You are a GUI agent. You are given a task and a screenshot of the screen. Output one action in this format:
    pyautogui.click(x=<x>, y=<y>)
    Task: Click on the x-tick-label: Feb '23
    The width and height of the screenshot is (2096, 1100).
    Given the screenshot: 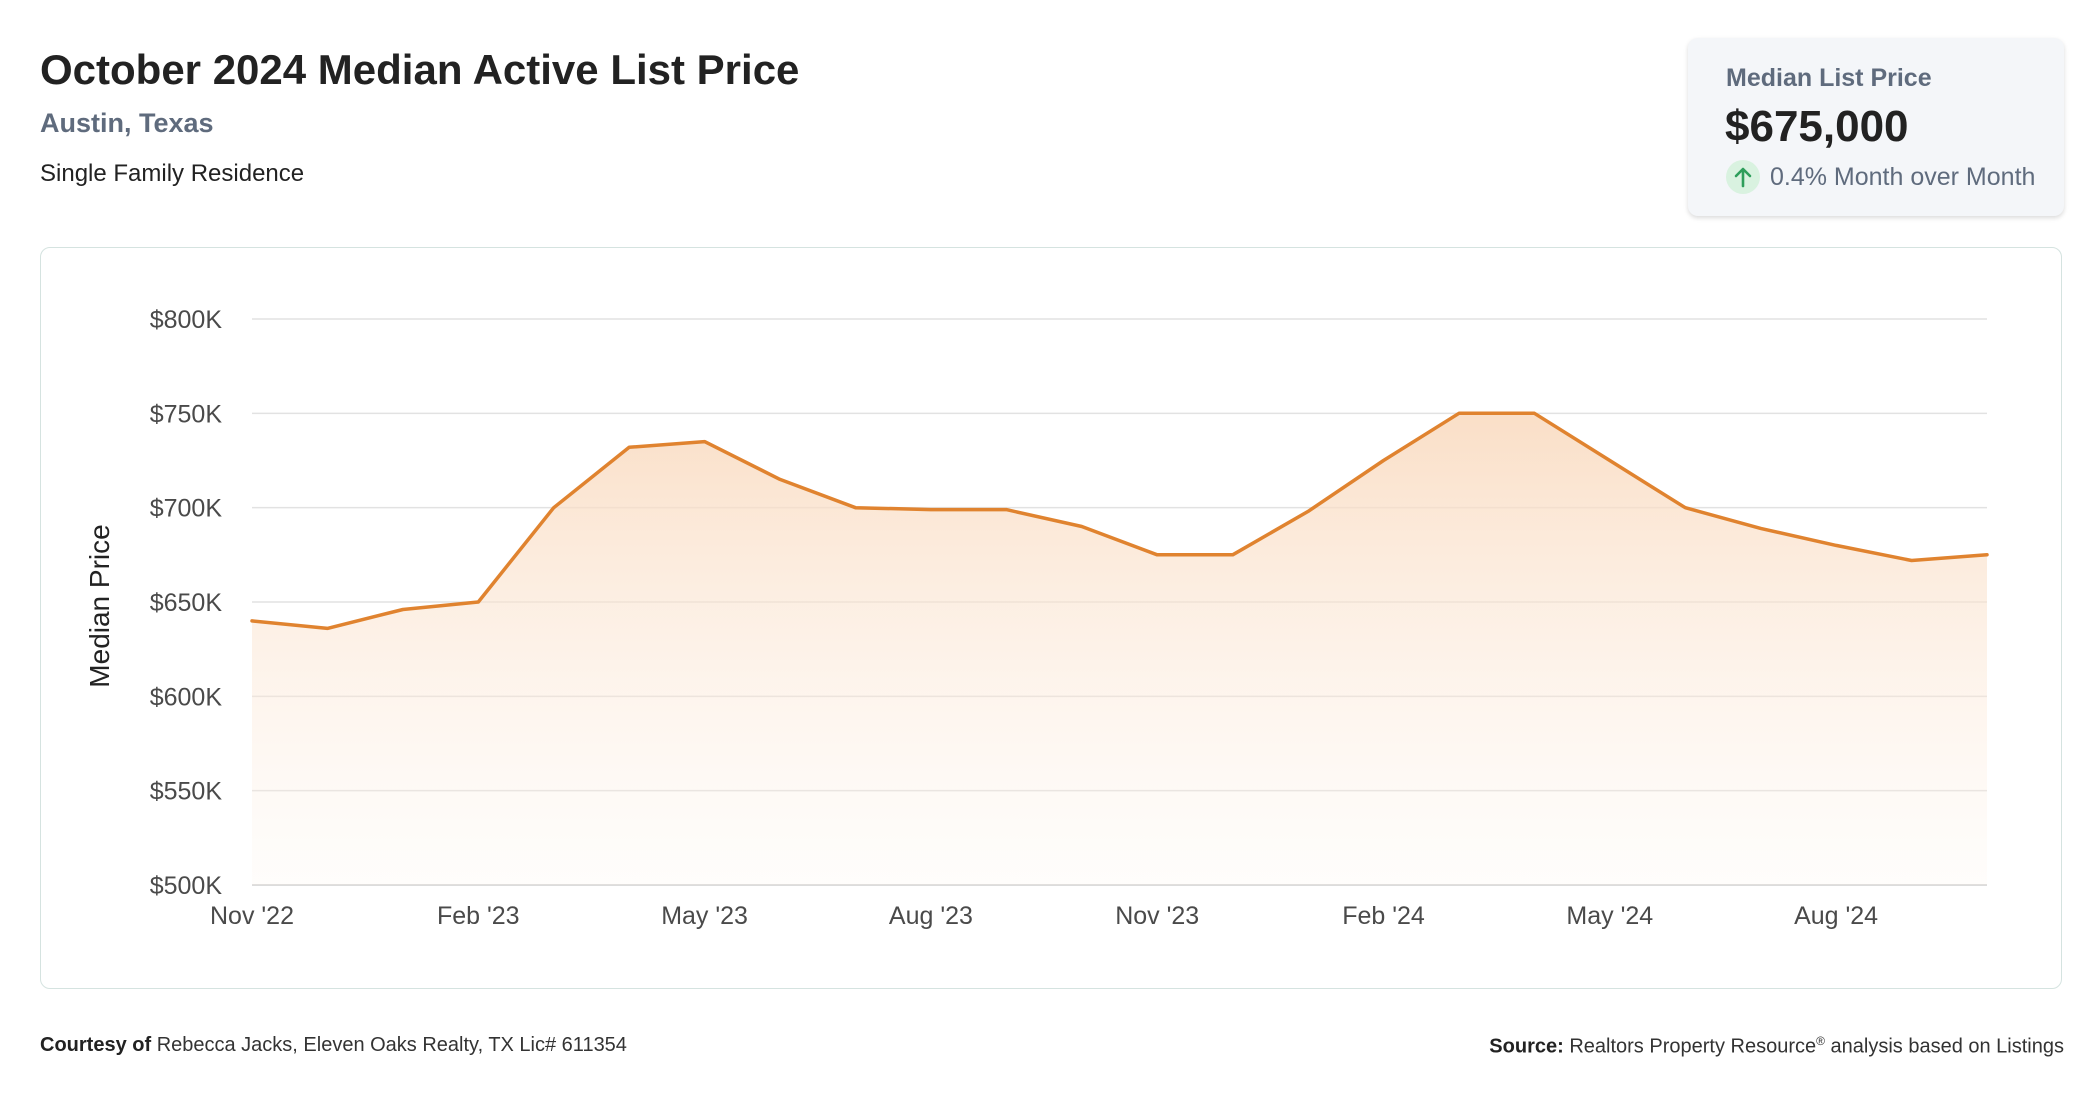 What is the action you would take?
    pyautogui.click(x=478, y=916)
    